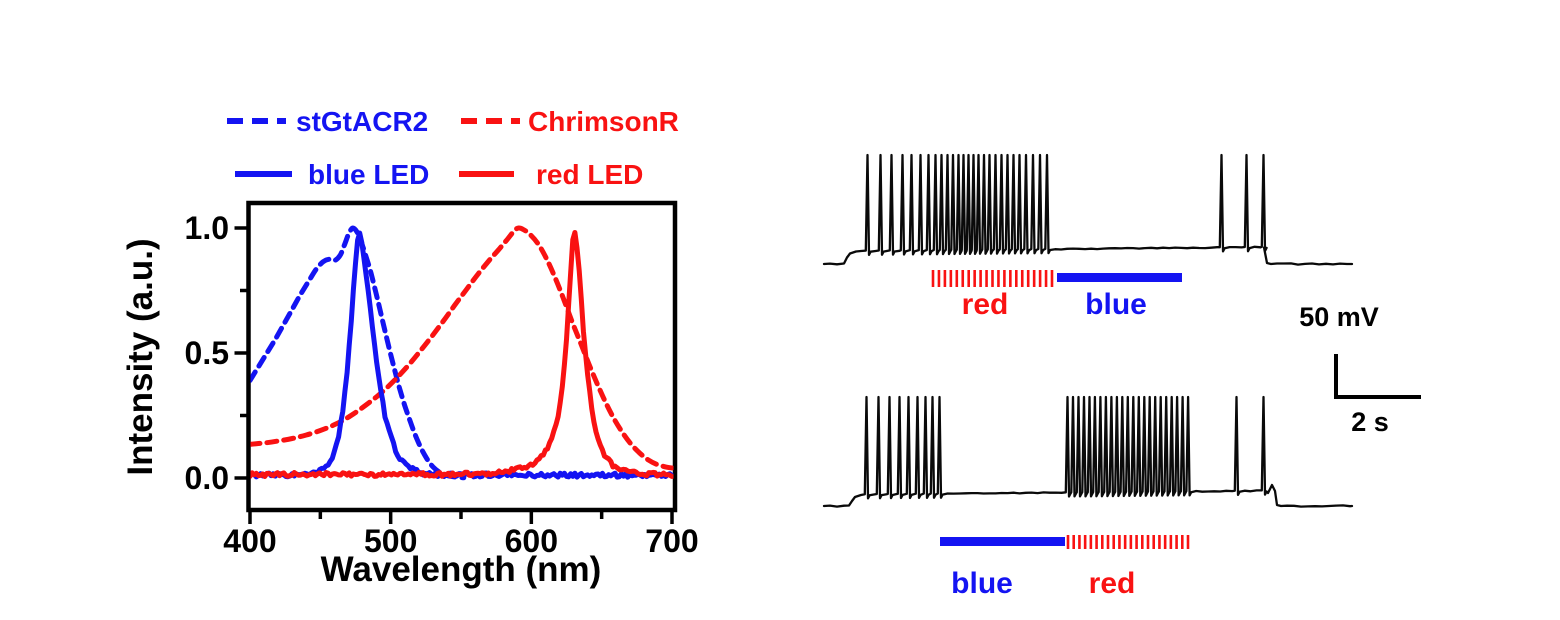 The width and height of the screenshot is (1560, 620). I want to click on x-tick-label: 700, so click(671, 541).